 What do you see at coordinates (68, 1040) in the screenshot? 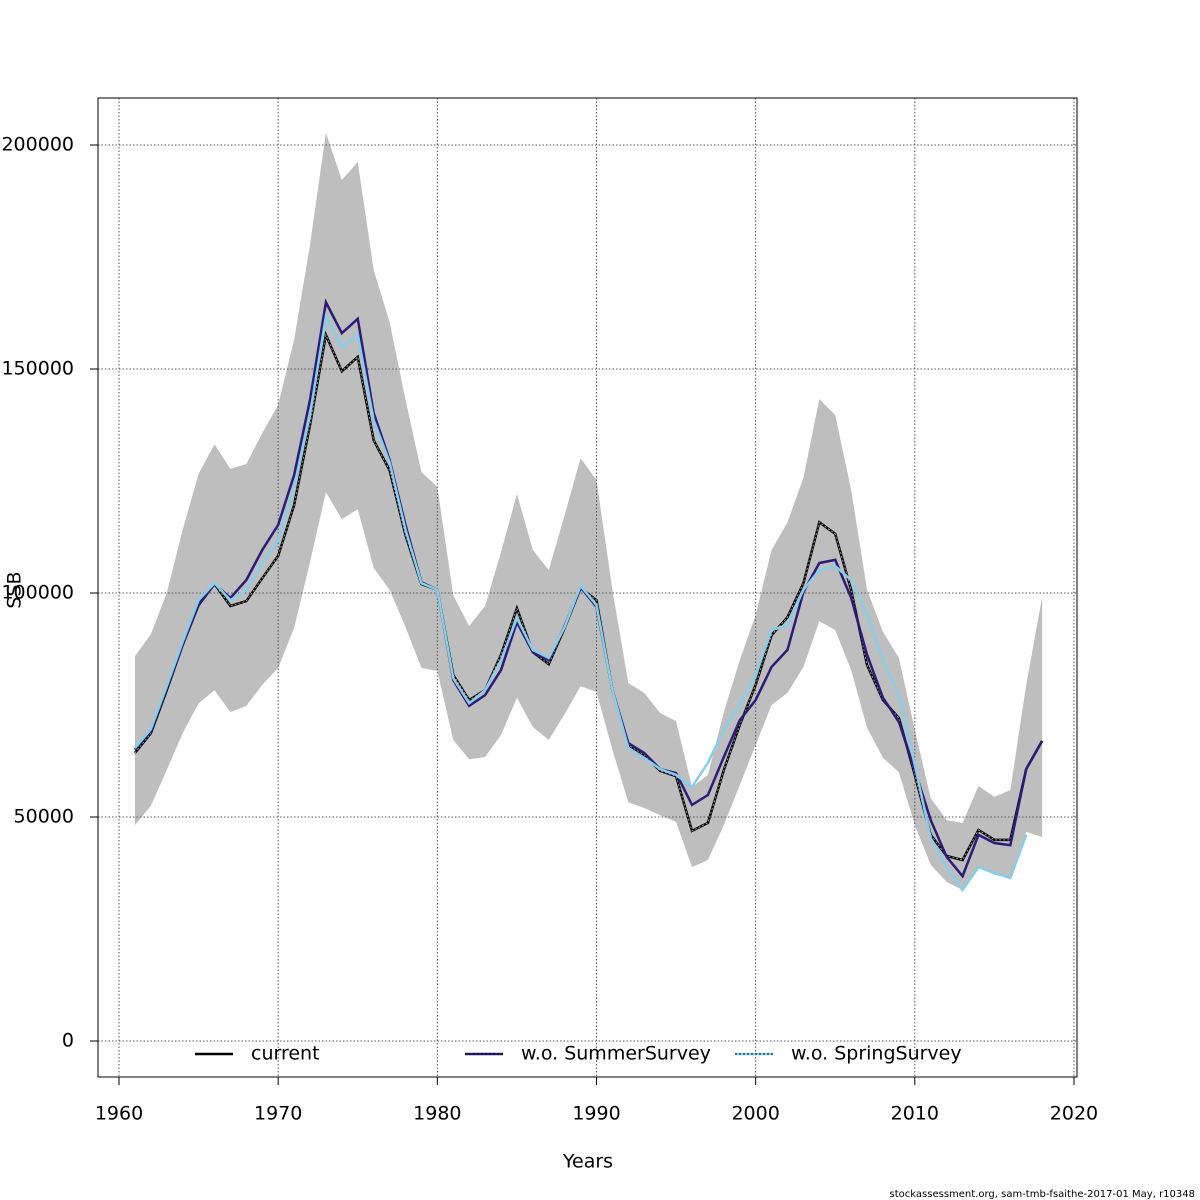
I see `y-tick-label: 0` at bounding box center [68, 1040].